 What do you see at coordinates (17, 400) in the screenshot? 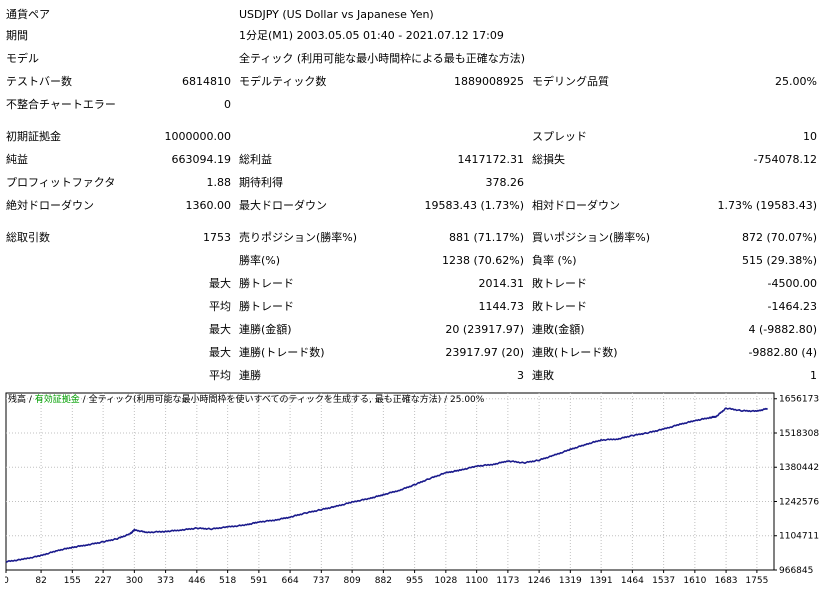
I see `caption-balance: 残高` at bounding box center [17, 400].